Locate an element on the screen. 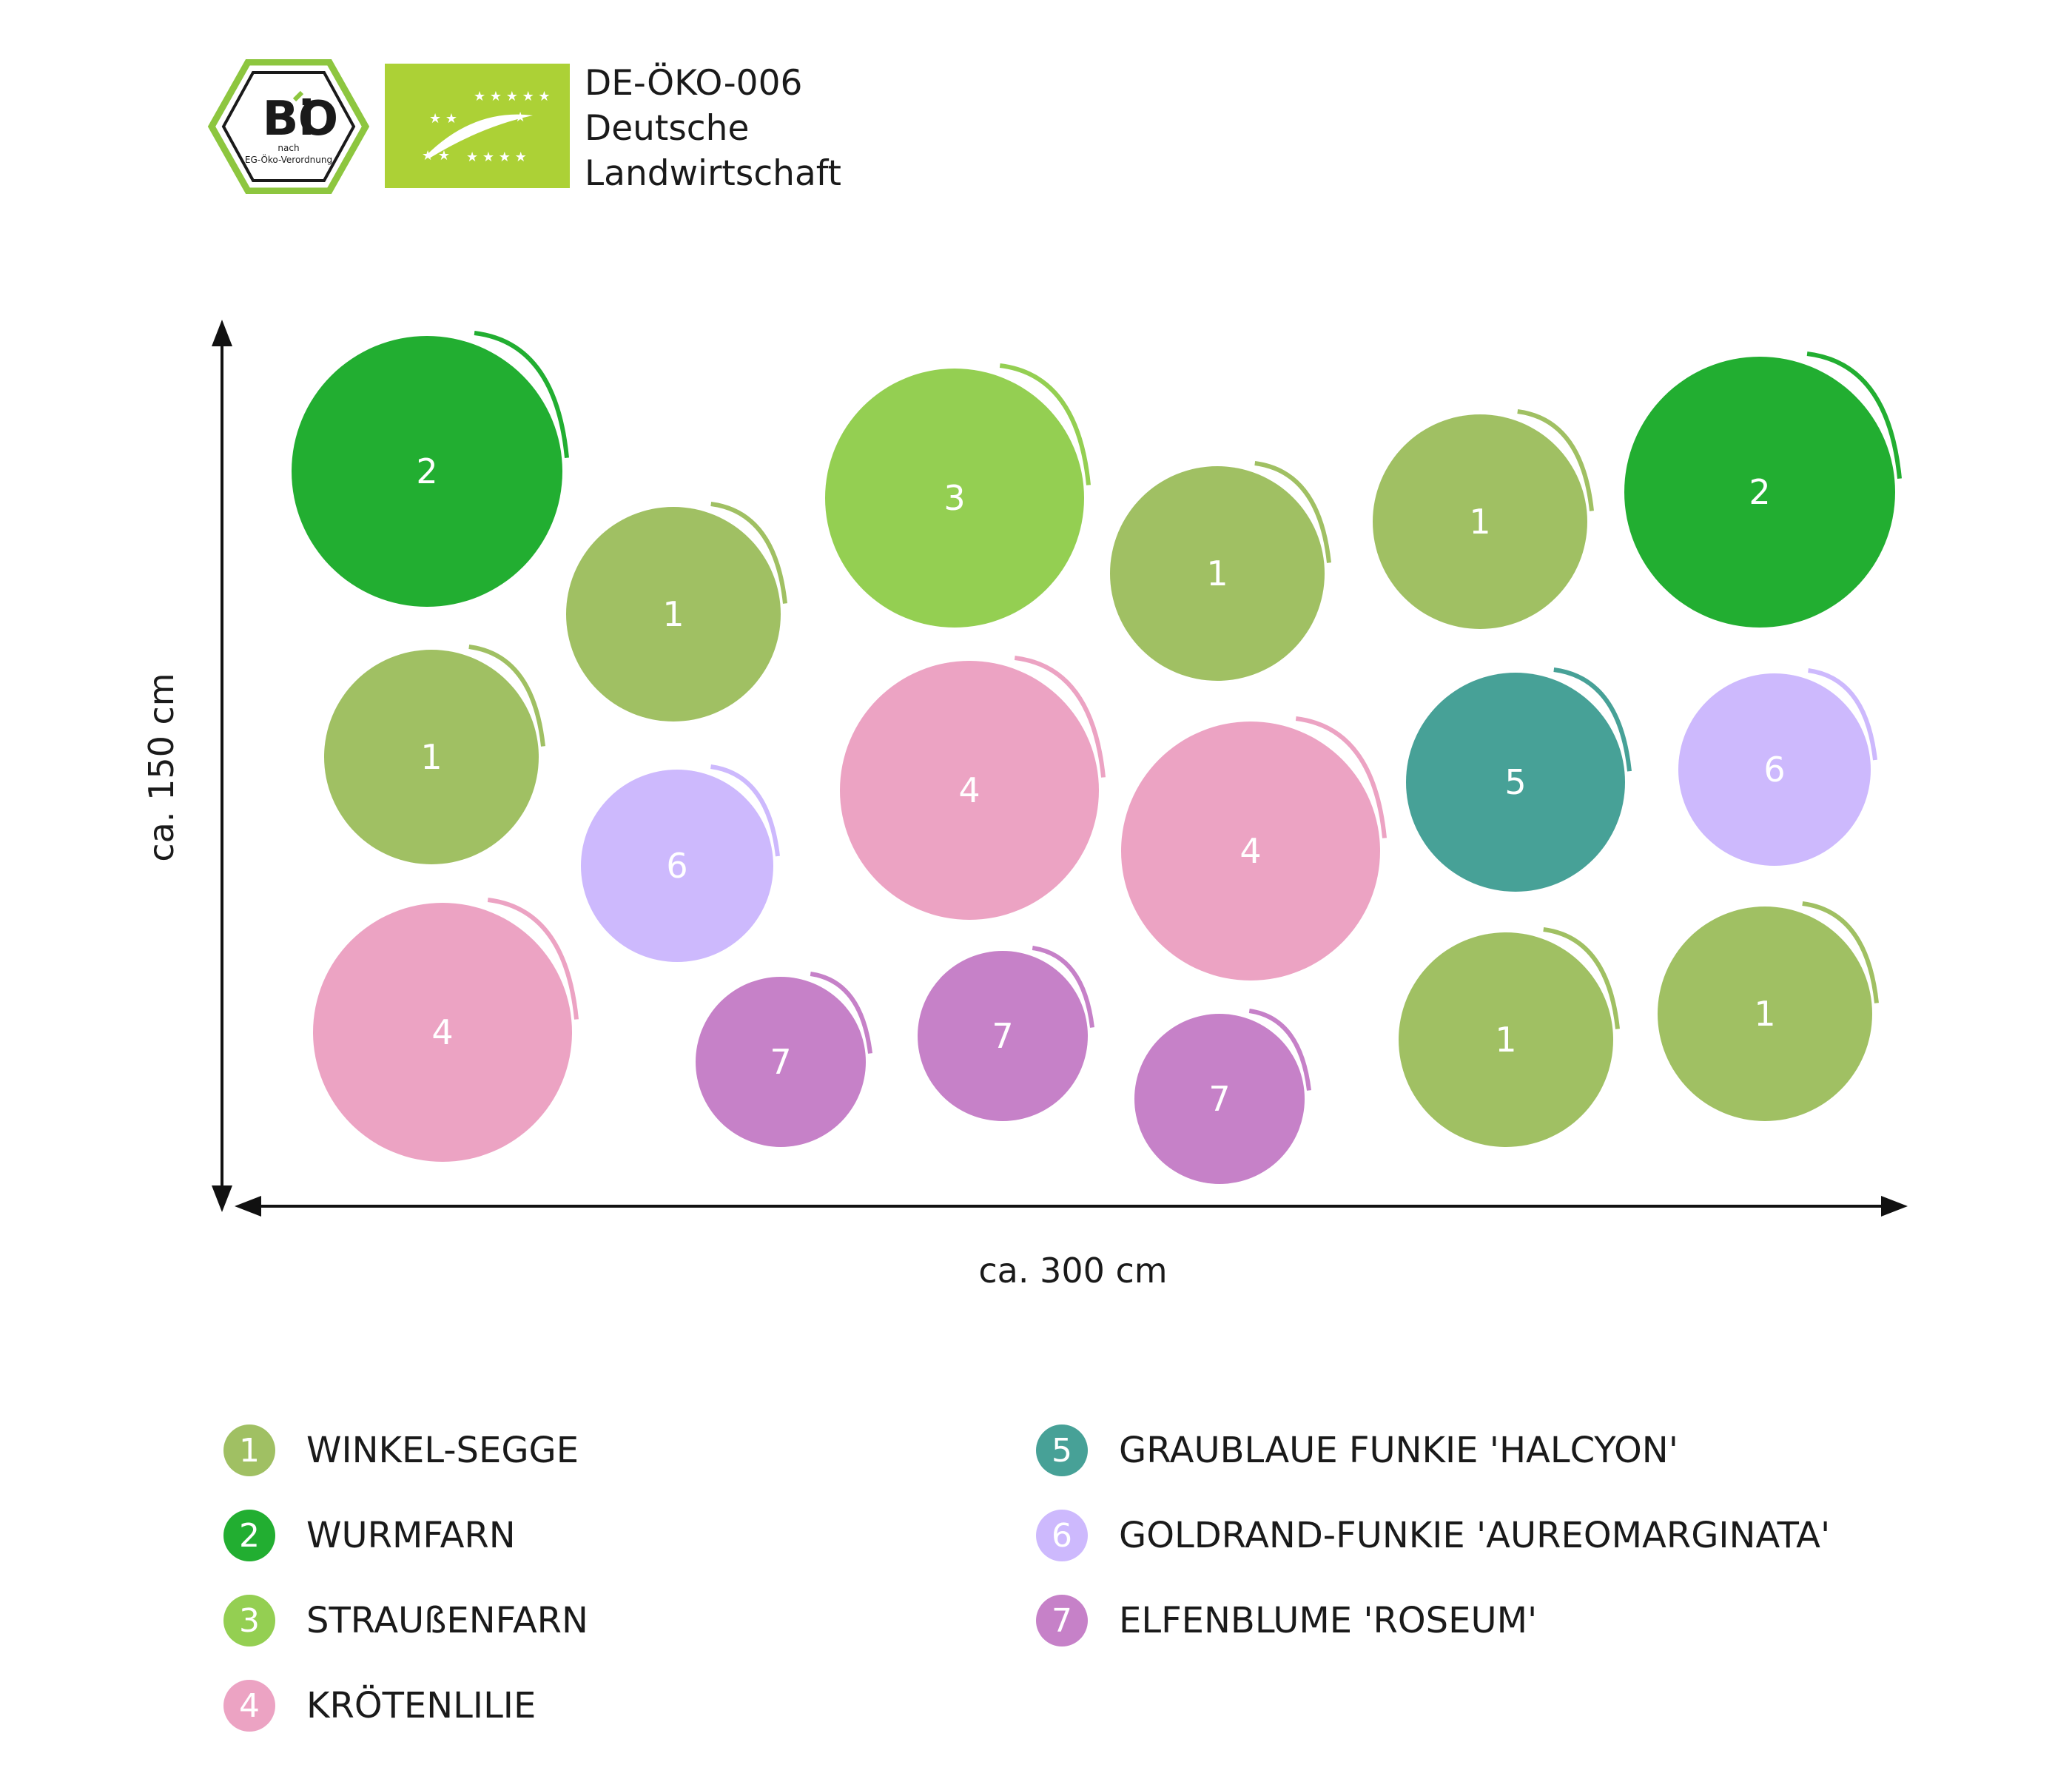 This screenshot has width=2072, height=1776. legend-label: KRÖTENLILIE is located at coordinates (421, 1705).